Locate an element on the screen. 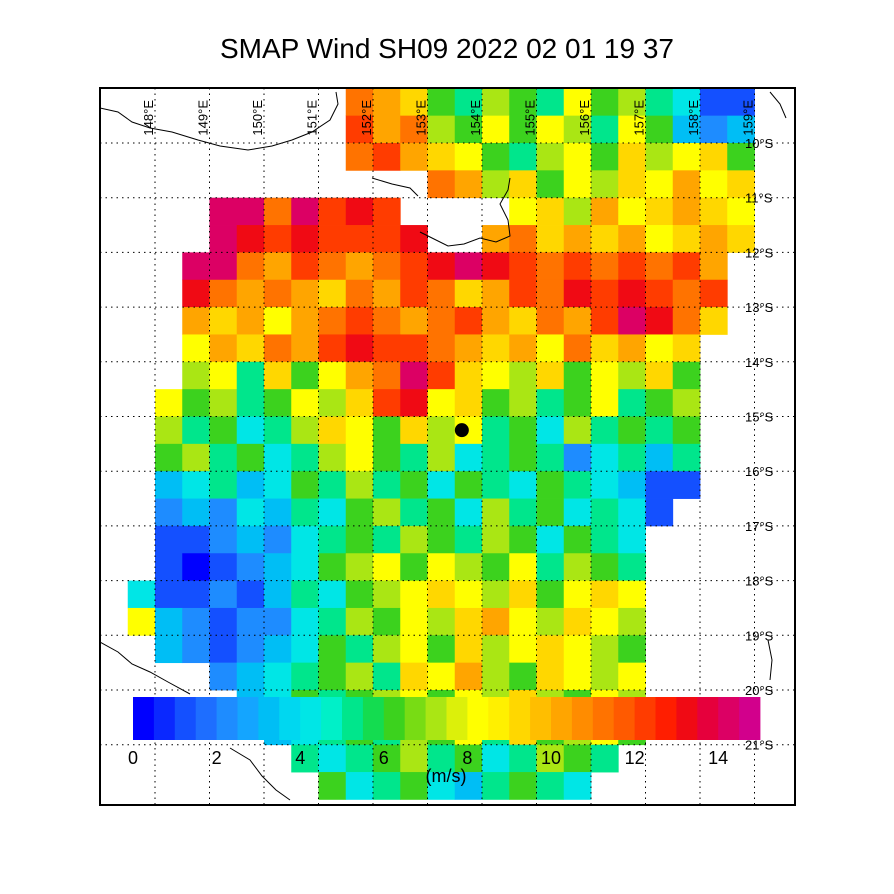 Image resolution: width=894 pixels, height=894 pixels. colorbar-tick-label: 14 is located at coordinates (718, 758).